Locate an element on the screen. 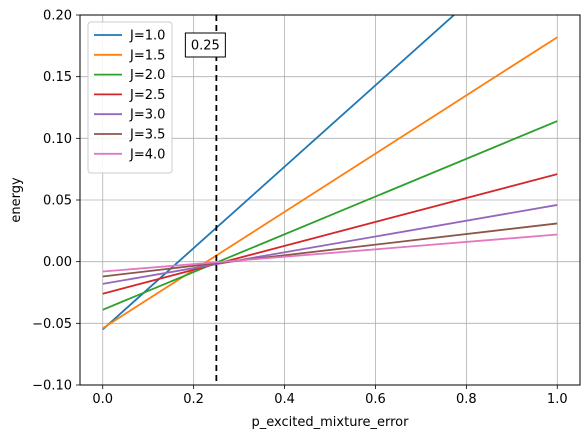 The image size is (587, 438). legend-box is located at coordinates (130, 97).